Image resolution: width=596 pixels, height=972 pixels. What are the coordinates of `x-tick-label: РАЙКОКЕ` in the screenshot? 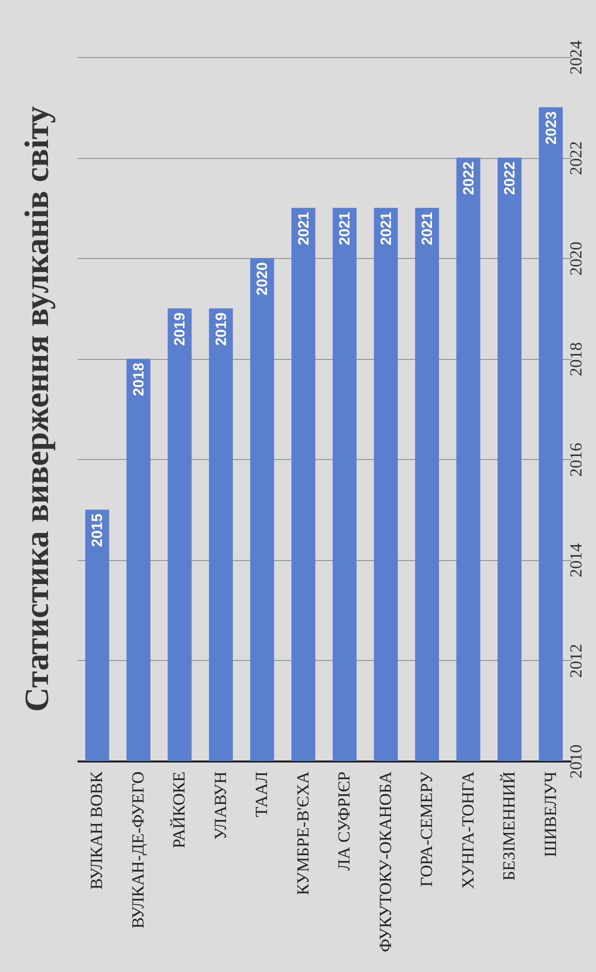 It's located at (179, 810).